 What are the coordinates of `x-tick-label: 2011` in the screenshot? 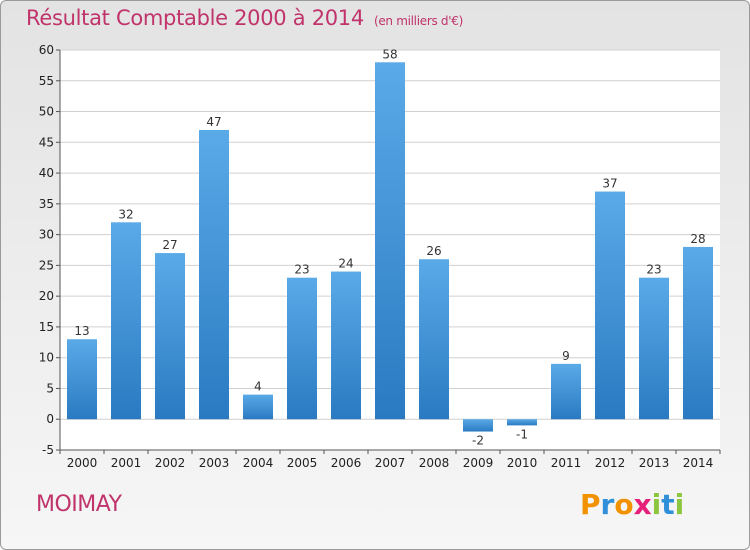 It's located at (566, 463).